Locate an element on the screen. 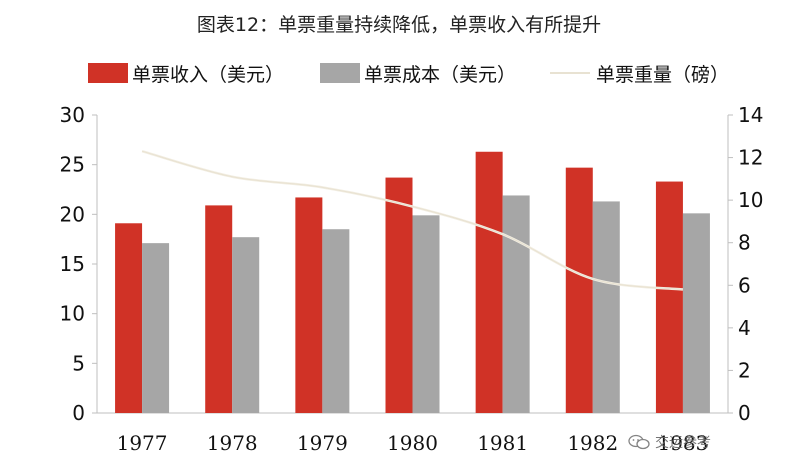 Image resolution: width=798 pixels, height=476 pixels. left-tick-label: 20 is located at coordinates (72, 214).